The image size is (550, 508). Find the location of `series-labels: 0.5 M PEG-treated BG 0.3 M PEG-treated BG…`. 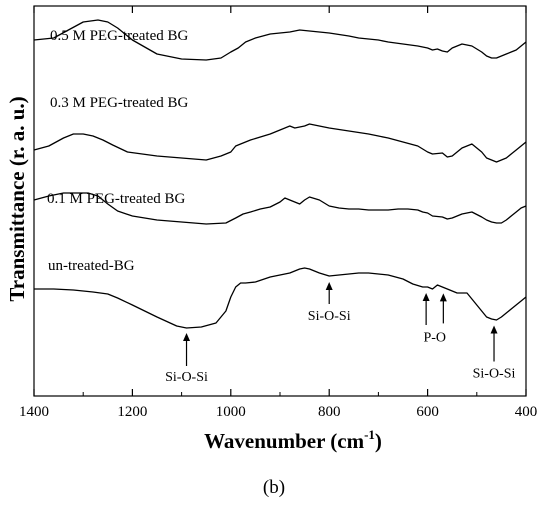

series-labels: 0.5 M PEG-treated BG 0.3 M PEG-treated BG… is located at coordinates (117, 151).